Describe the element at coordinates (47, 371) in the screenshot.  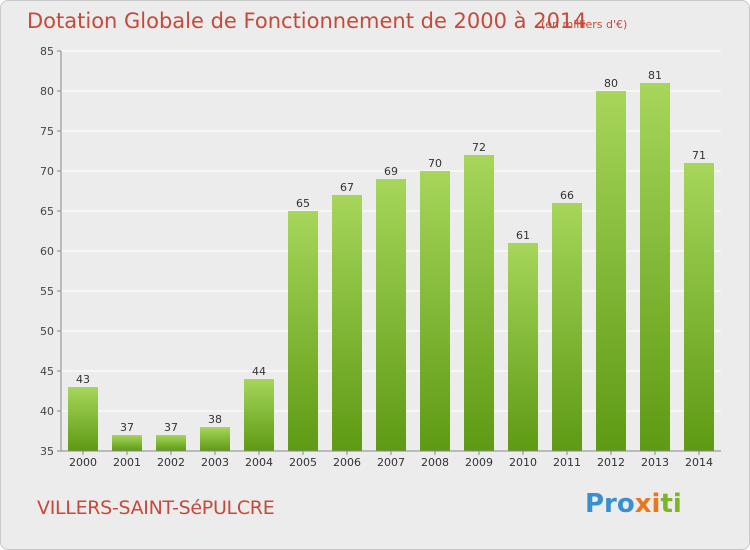
I see `y-tick-label: 45` at that location.